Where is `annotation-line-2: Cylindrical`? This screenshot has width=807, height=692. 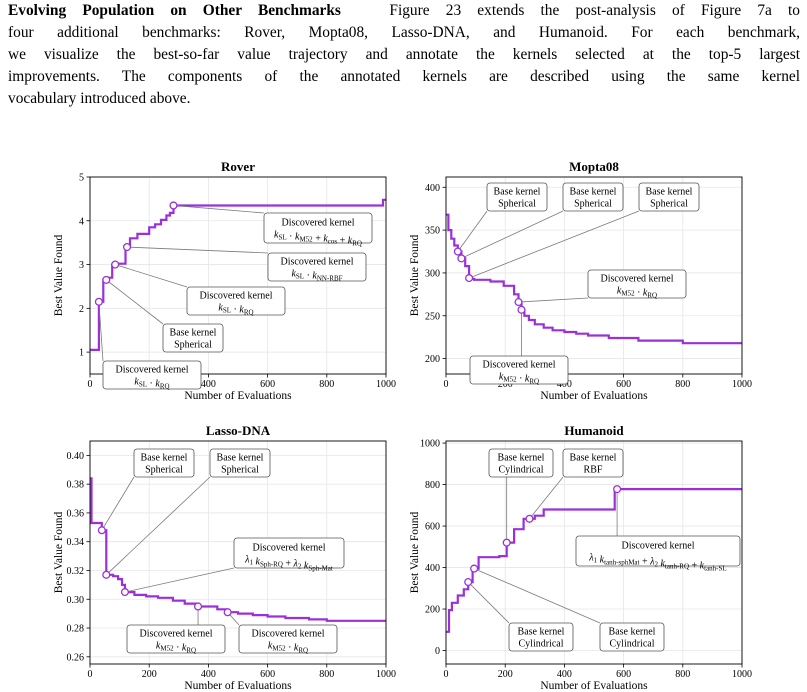
annotation-line-2: Cylindrical is located at coordinates (521, 470).